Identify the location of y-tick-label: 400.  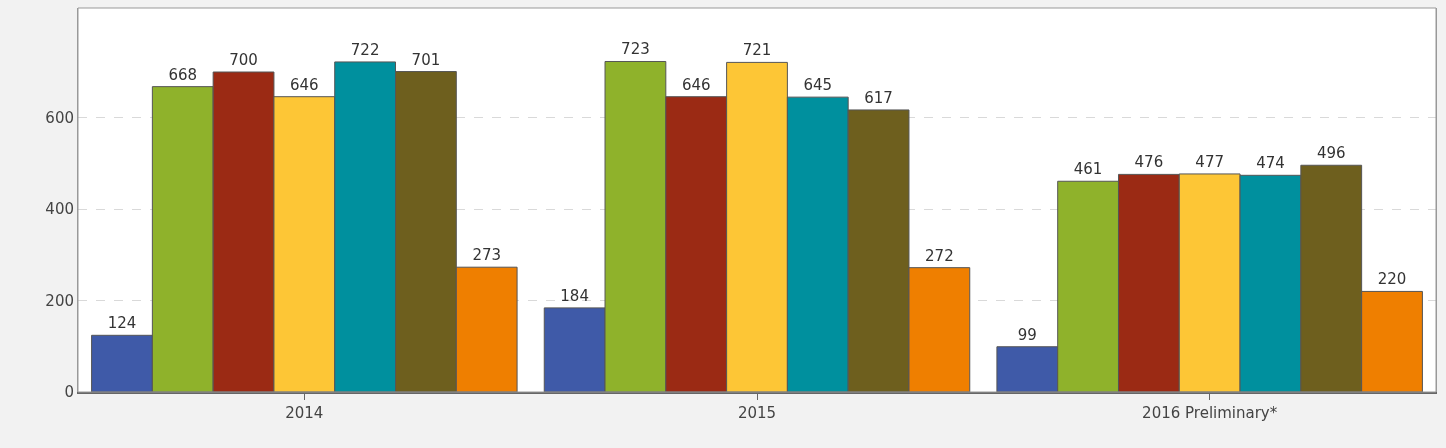
(59, 209).